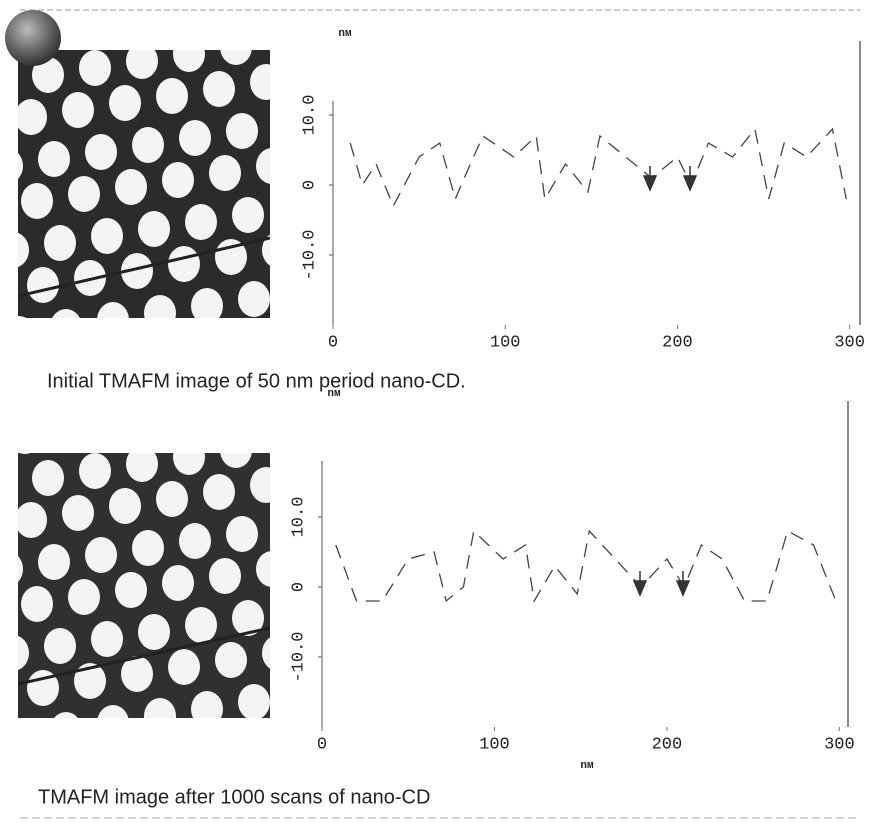 The width and height of the screenshot is (876, 825). Describe the element at coordinates (322, 744) in the screenshot. I see `x-tick-label: 0` at that location.